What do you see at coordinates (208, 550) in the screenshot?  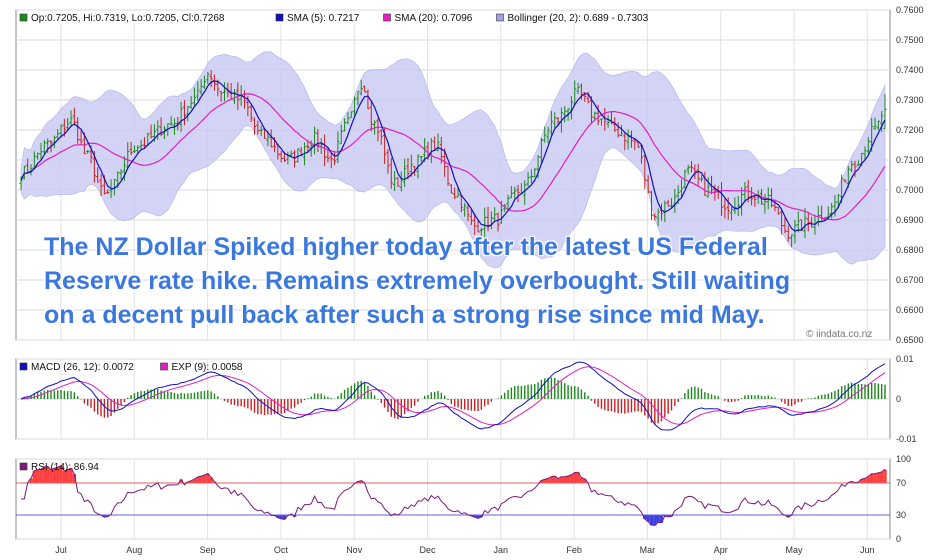 I see `month-label: Sep` at bounding box center [208, 550].